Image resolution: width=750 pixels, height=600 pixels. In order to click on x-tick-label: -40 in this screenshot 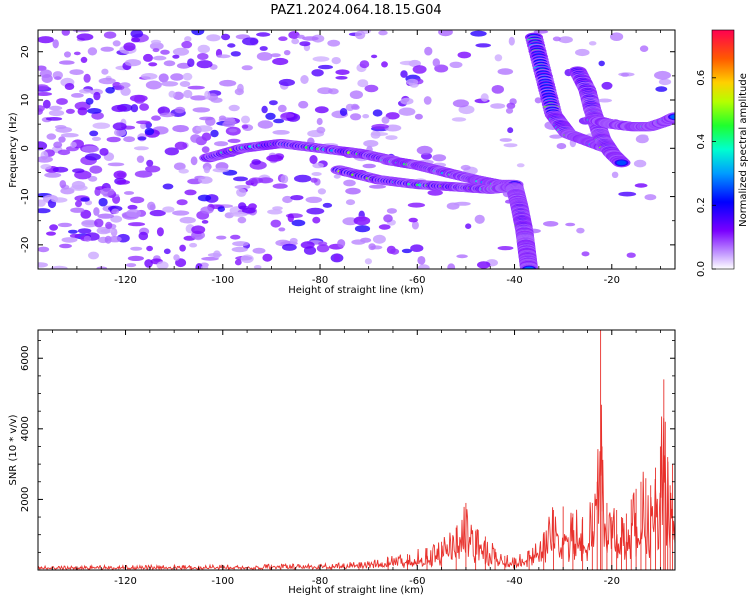, I will do `click(514, 280)`.